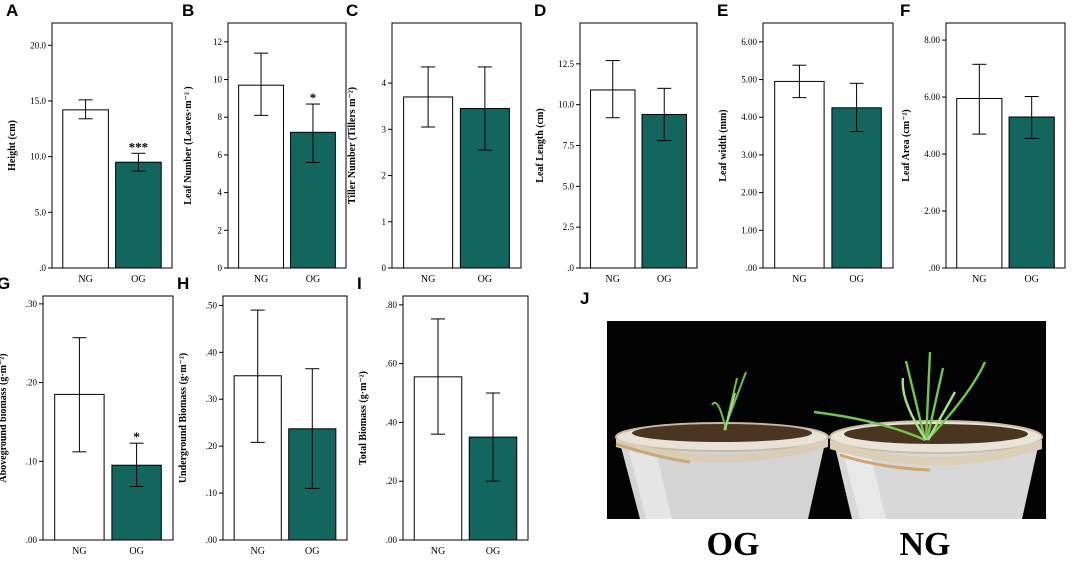 This screenshot has width=1084, height=562. Describe the element at coordinates (729, 401) in the screenshot. I see `seedling-og` at that location.